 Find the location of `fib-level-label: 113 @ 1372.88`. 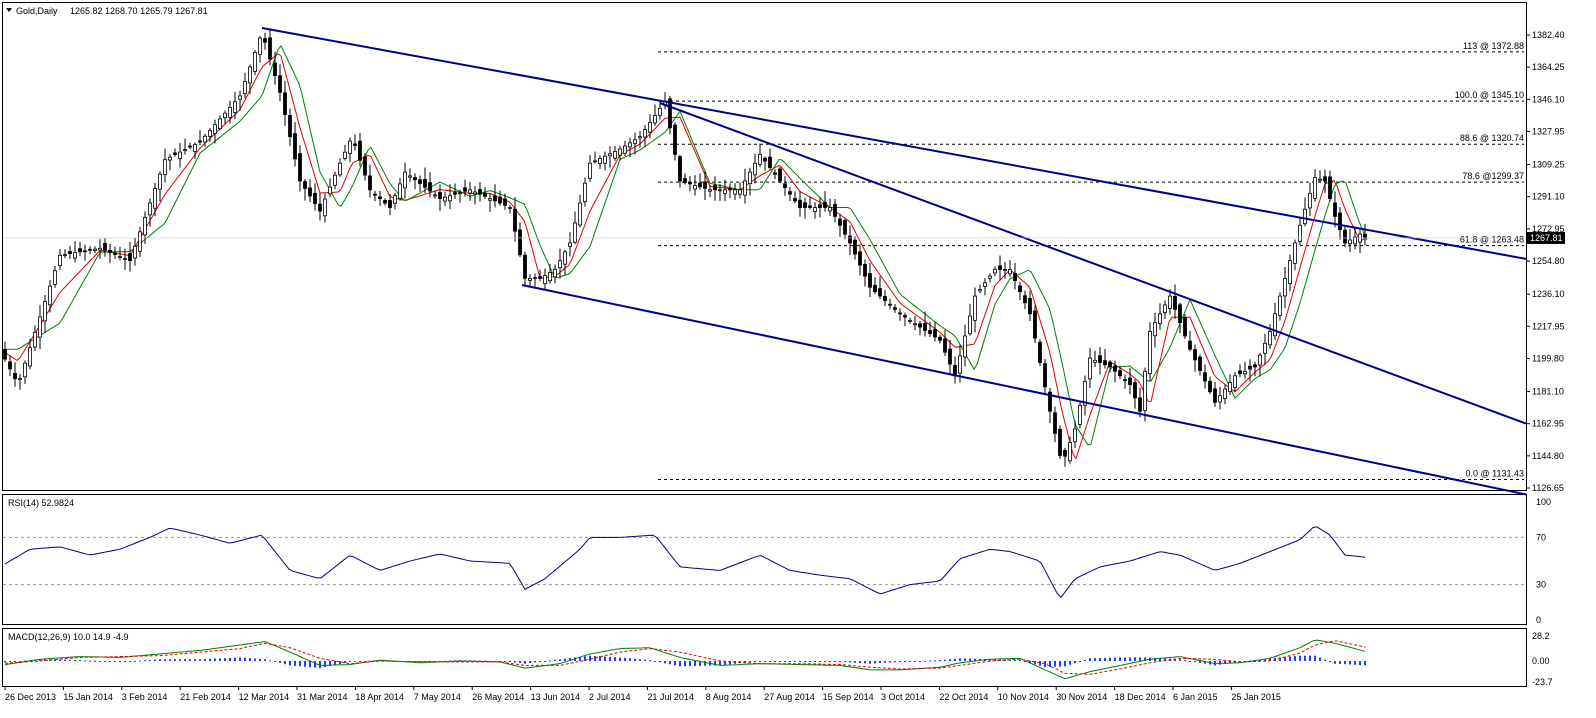

fib-level-label: 113 @ 1372.88 is located at coordinates (1493, 46).